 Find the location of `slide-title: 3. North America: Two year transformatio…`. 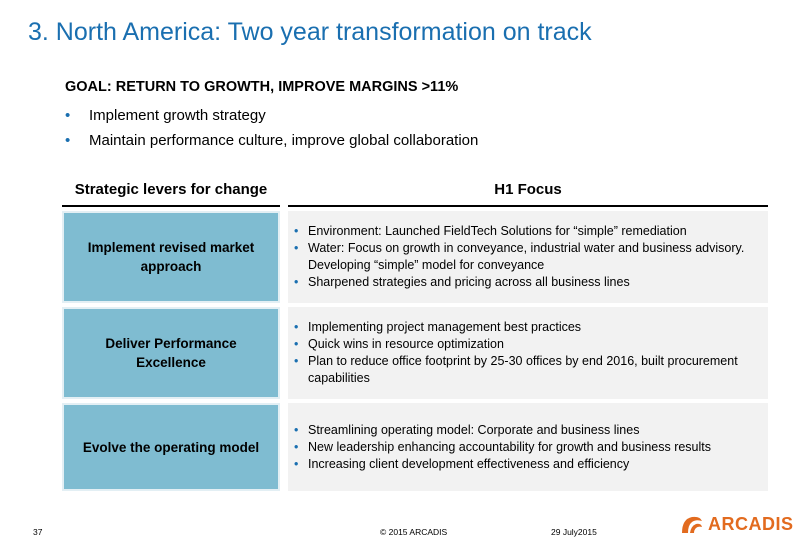

slide-title: 3. North America: Two year transformatio… is located at coordinates (310, 32).